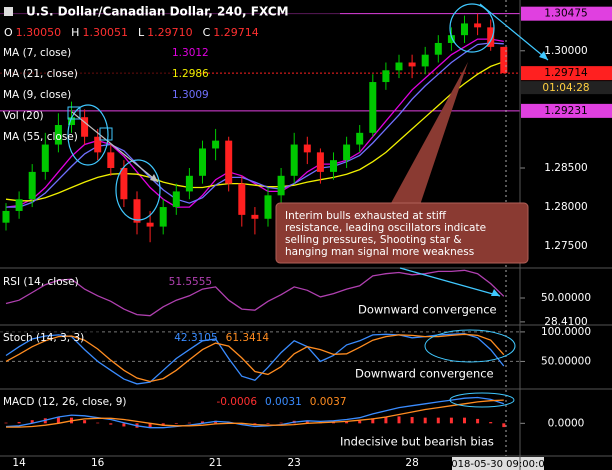 This screenshot has width=612, height=470. I want to click on legend-name: MA (7, close), so click(37, 53).